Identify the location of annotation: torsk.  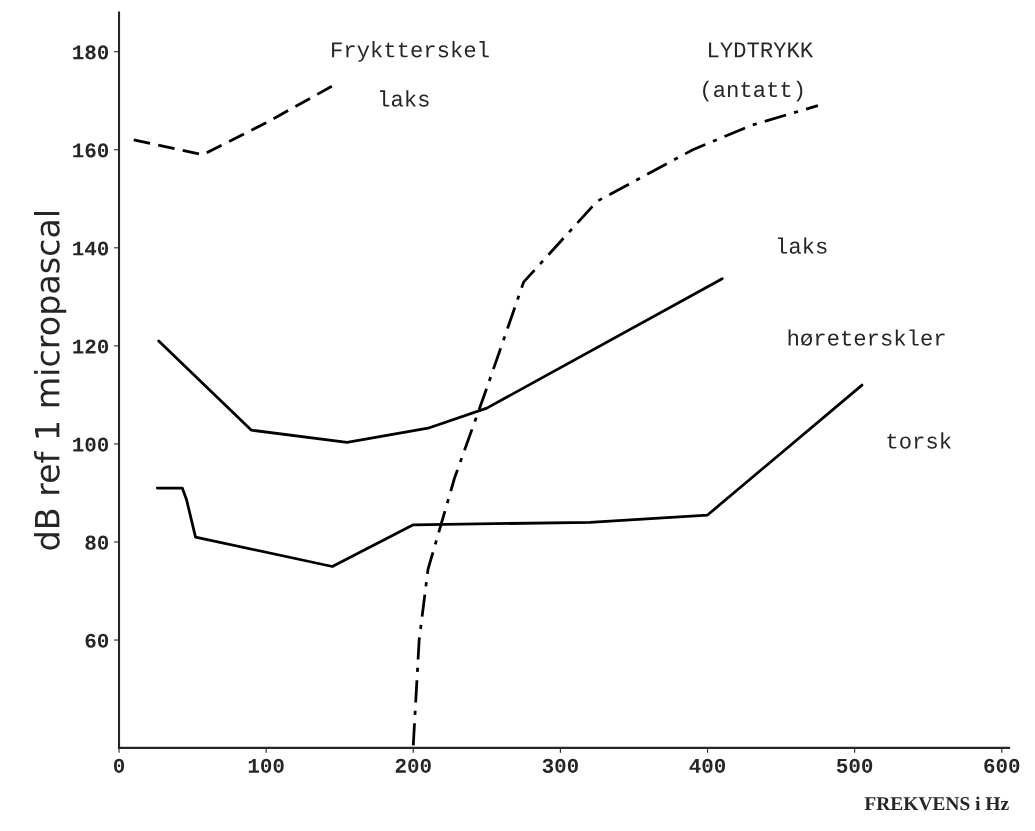
(919, 440).